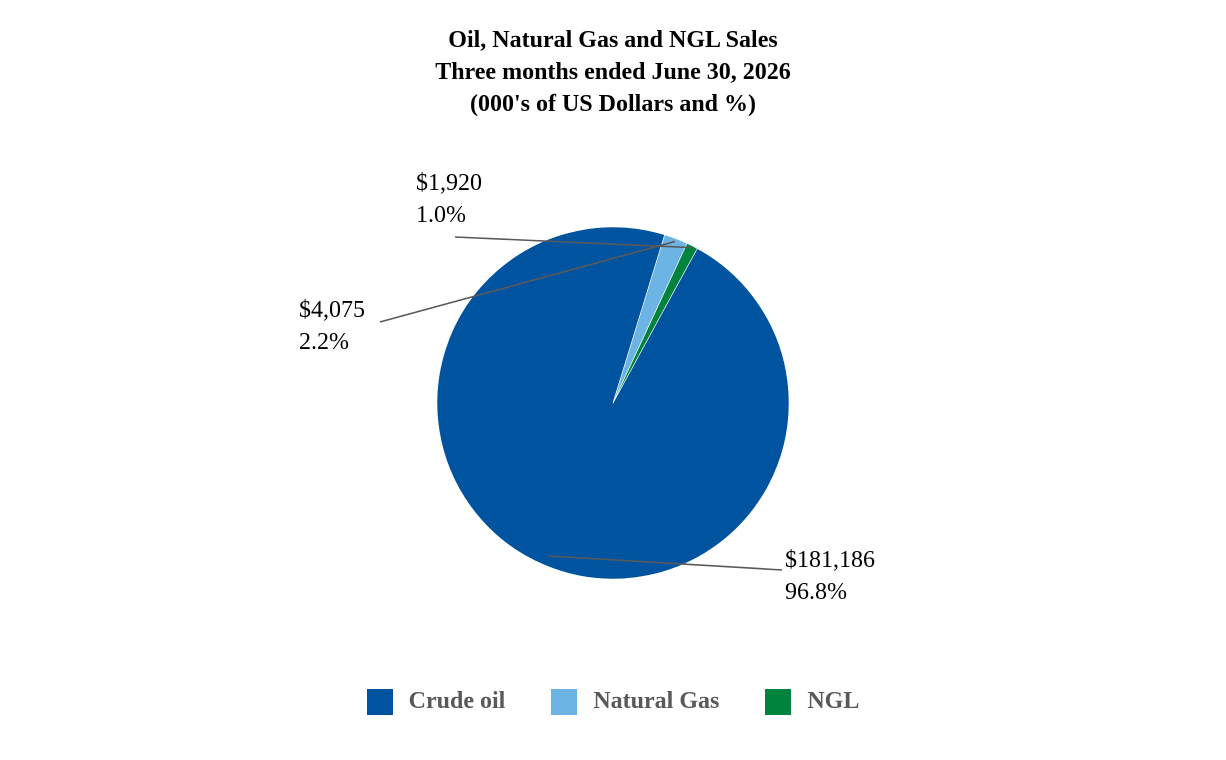 The image size is (1226, 760). I want to click on value-label-ngl: $1,920, so click(449, 183).